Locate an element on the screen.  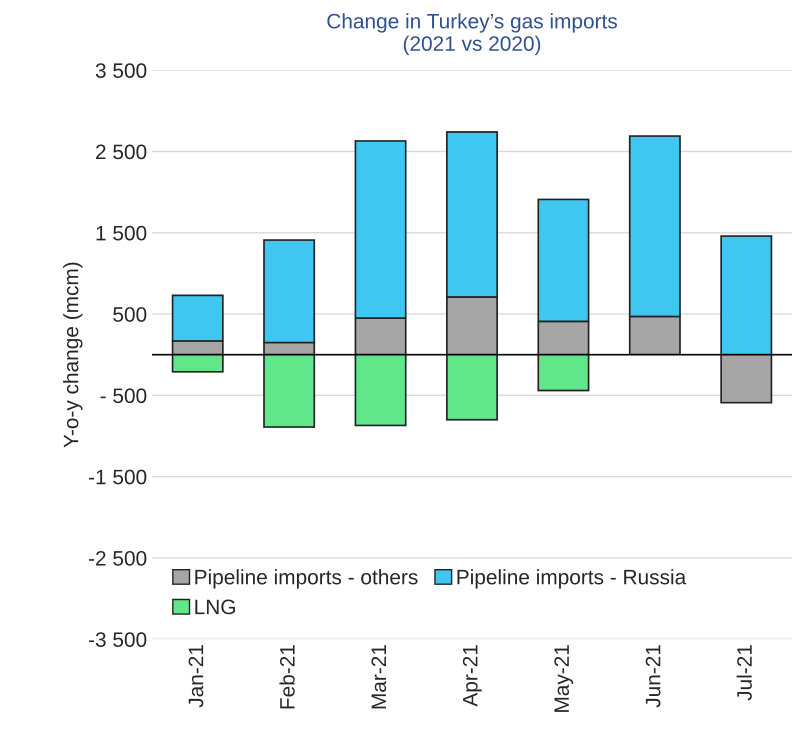
x-tick-label: Jun-21 is located at coordinates (653, 676).